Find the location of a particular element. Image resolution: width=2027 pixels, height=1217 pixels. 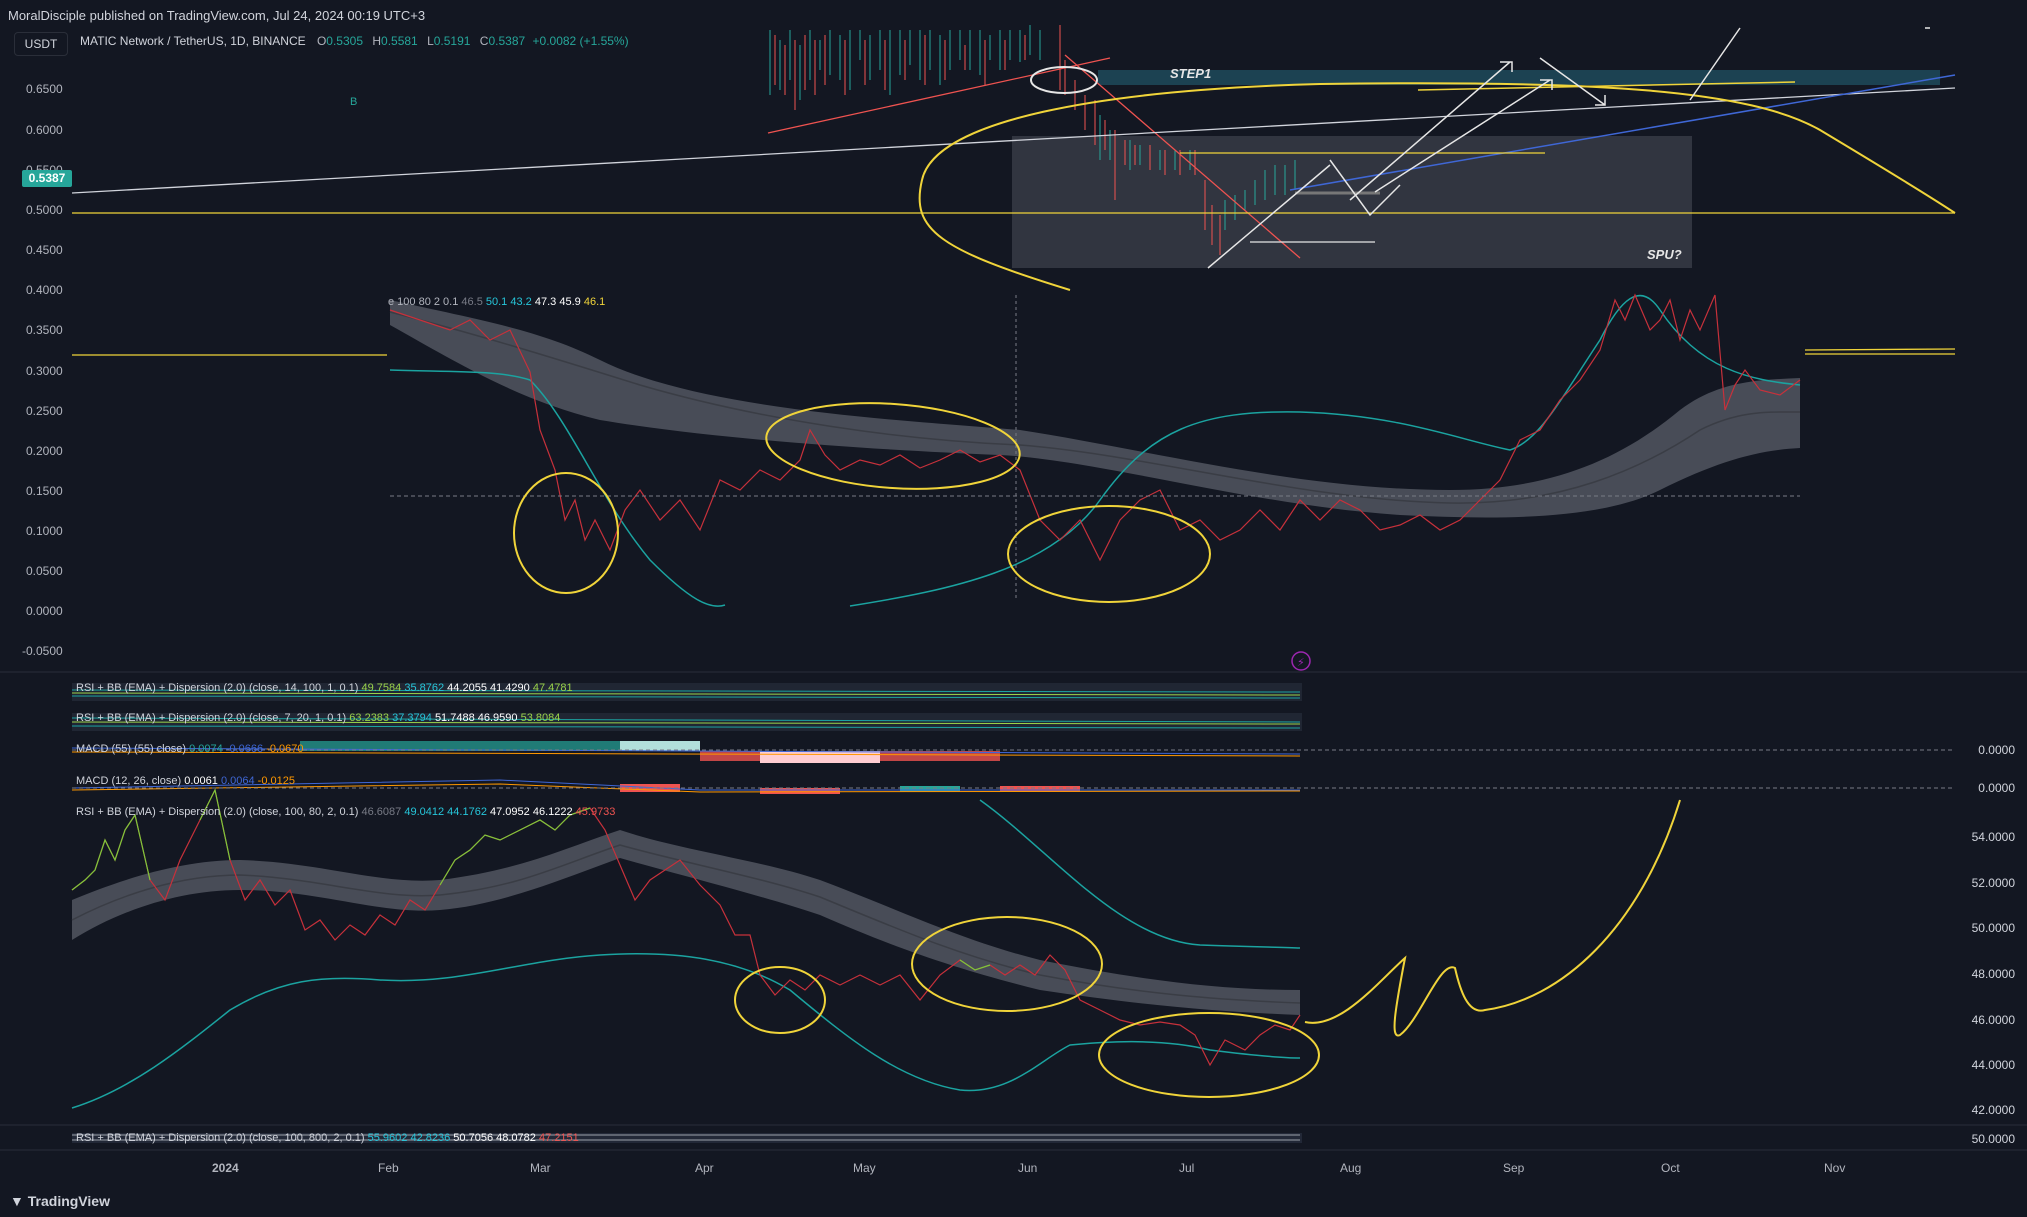

high-value: 0.5581 is located at coordinates (399, 41).